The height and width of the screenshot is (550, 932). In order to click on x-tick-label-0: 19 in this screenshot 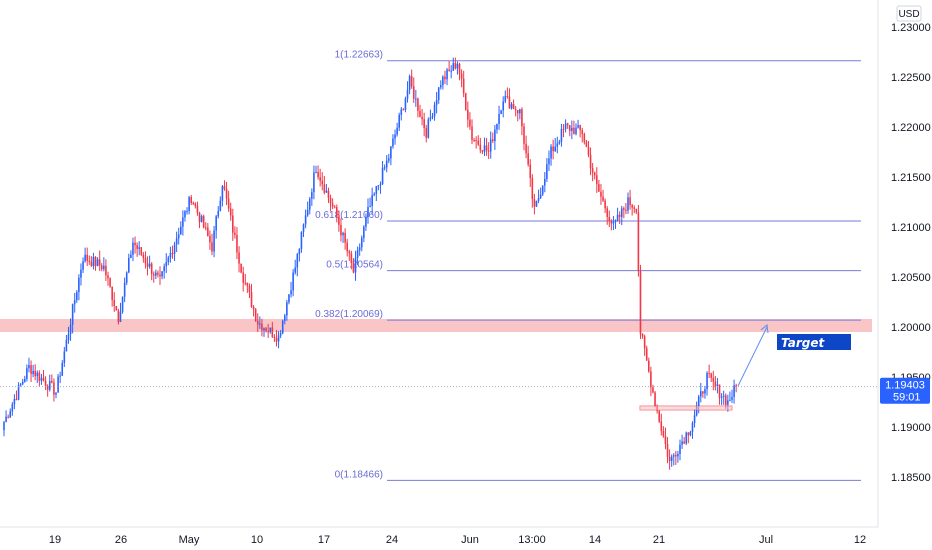, I will do `click(55, 540)`.